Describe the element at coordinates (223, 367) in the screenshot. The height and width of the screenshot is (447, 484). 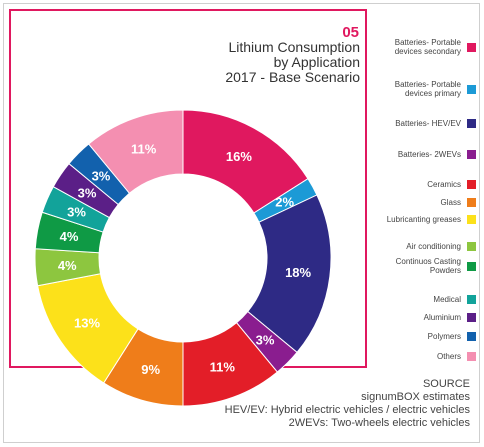
I see `slice-label-4: 11%` at that location.